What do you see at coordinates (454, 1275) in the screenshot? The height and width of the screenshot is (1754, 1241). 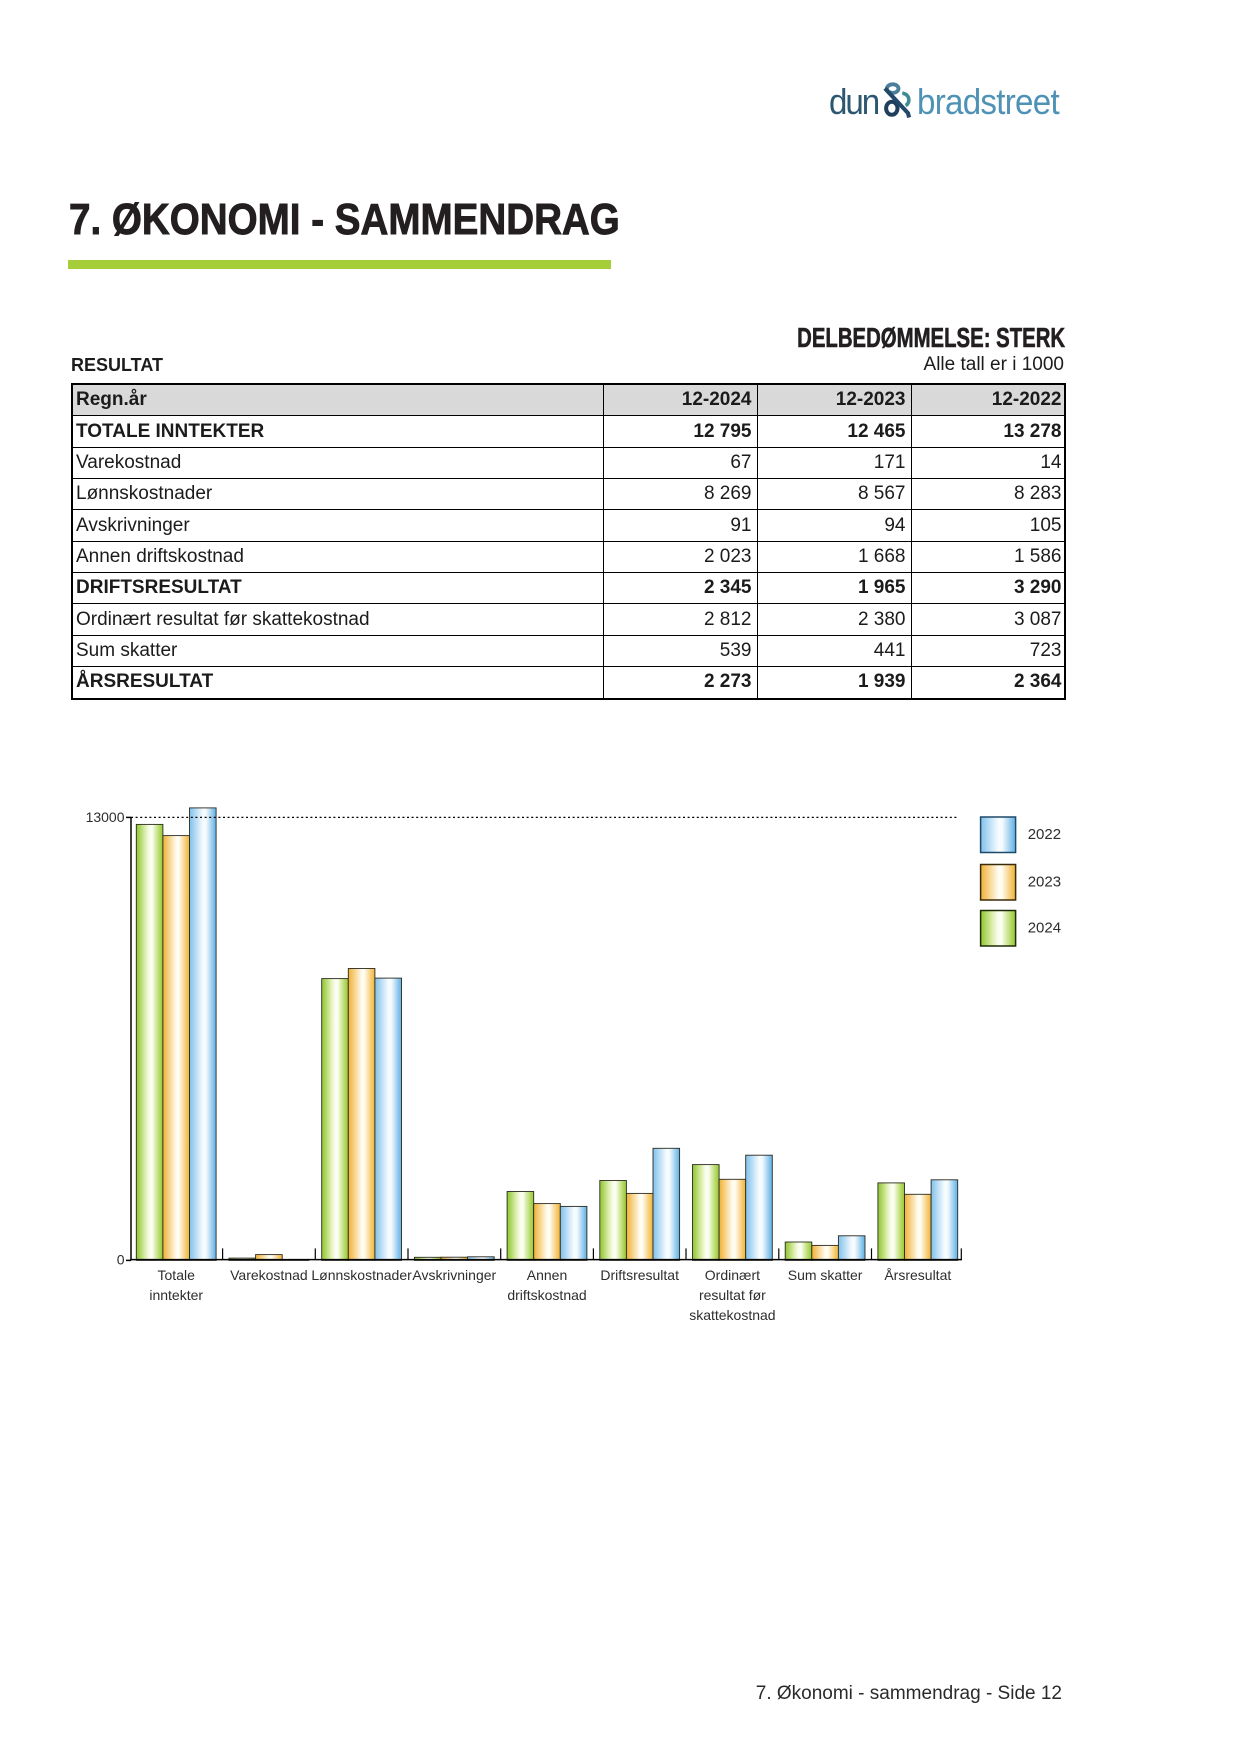 I see `svg-text: Avskrivninger` at bounding box center [454, 1275].